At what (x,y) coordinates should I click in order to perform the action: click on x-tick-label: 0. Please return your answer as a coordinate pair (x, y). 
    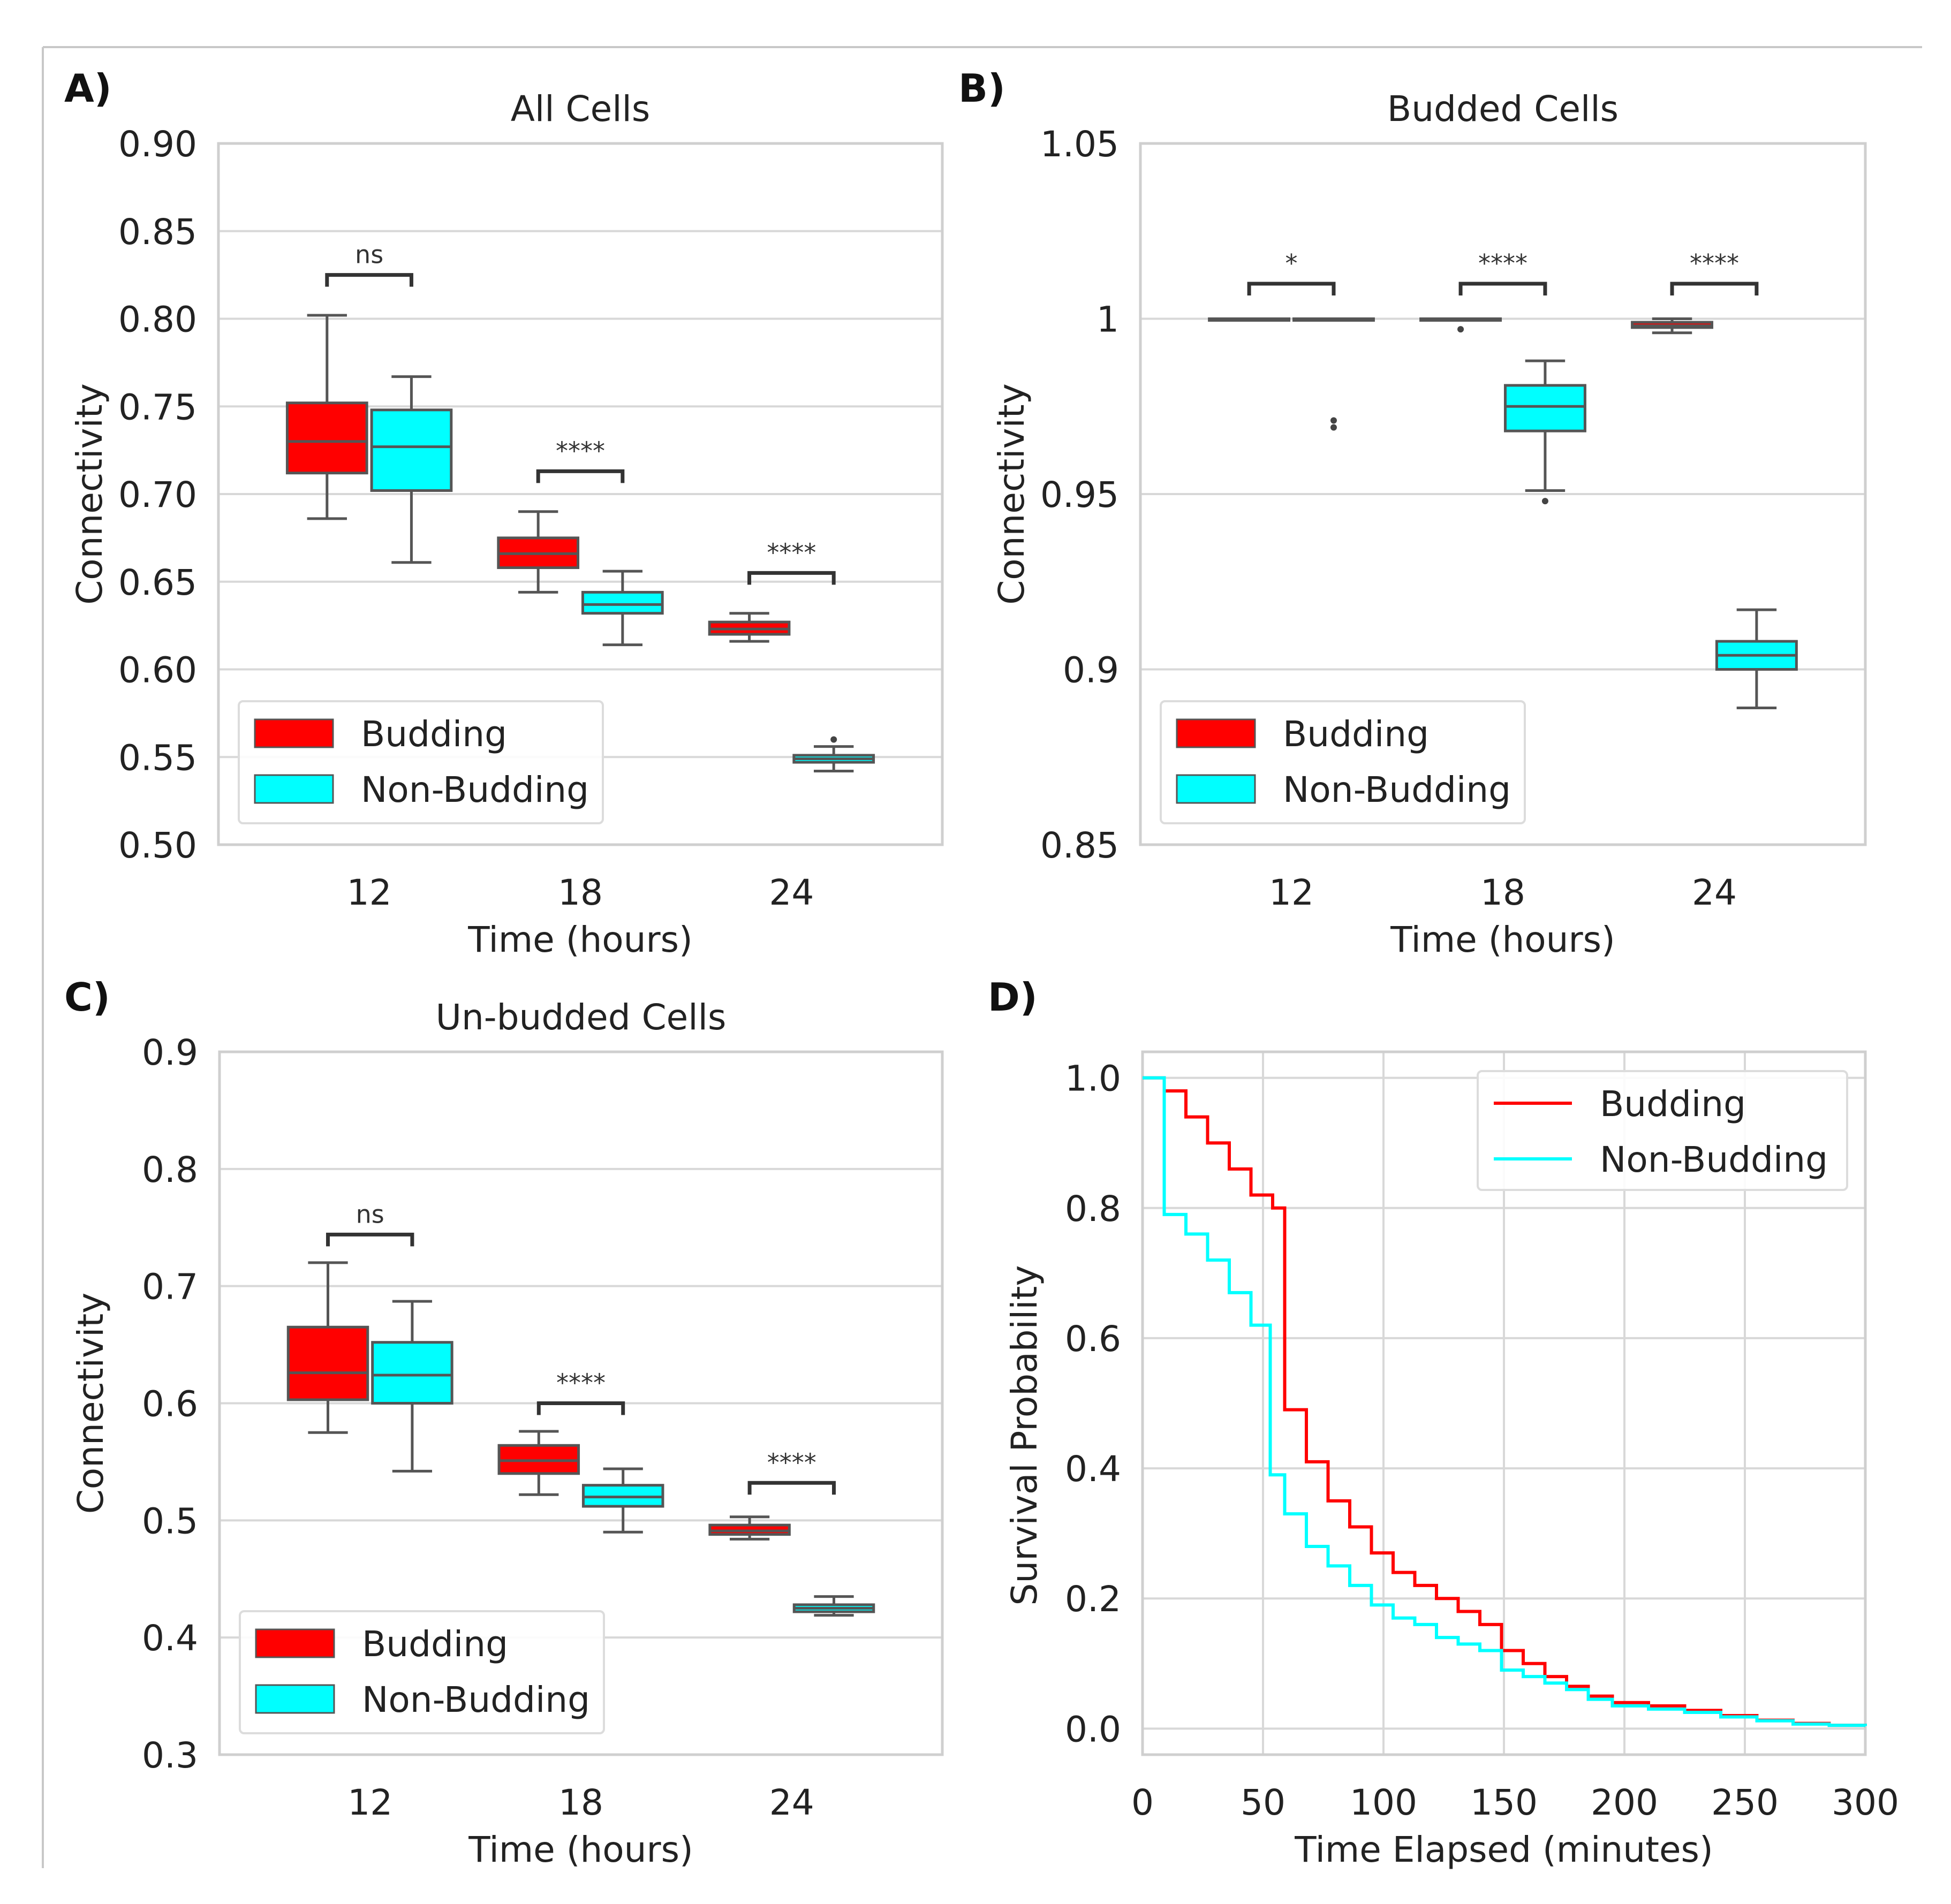
    Looking at the image, I should click on (1142, 1803).